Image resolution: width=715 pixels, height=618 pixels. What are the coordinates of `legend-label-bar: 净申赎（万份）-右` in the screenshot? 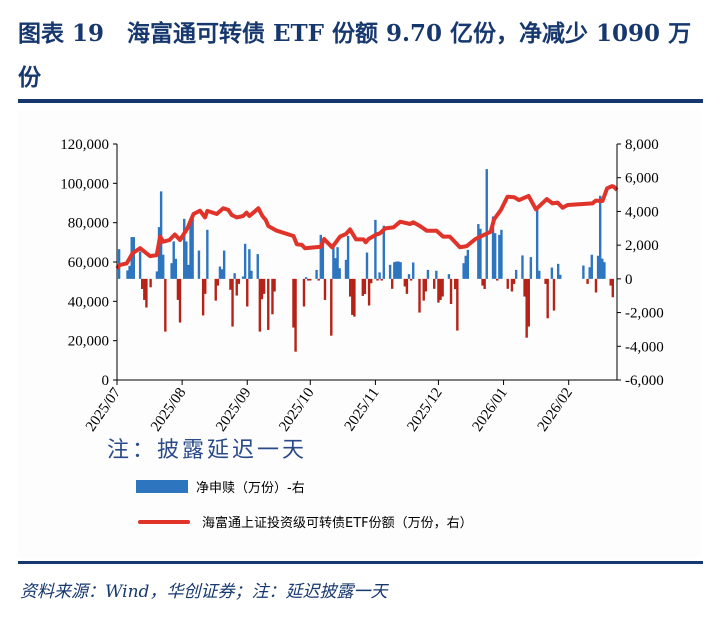 It's located at (250, 488).